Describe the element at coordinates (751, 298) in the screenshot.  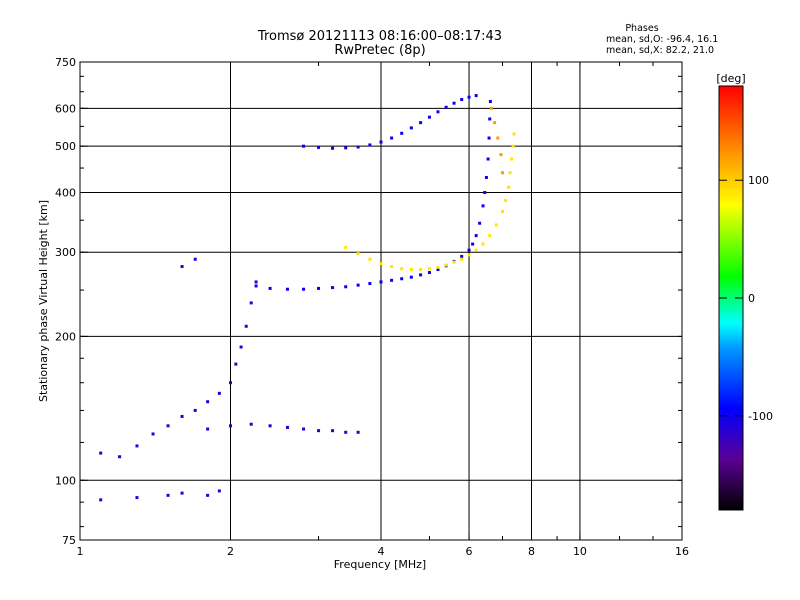
I see `colorbar-tick-label: 0` at that location.